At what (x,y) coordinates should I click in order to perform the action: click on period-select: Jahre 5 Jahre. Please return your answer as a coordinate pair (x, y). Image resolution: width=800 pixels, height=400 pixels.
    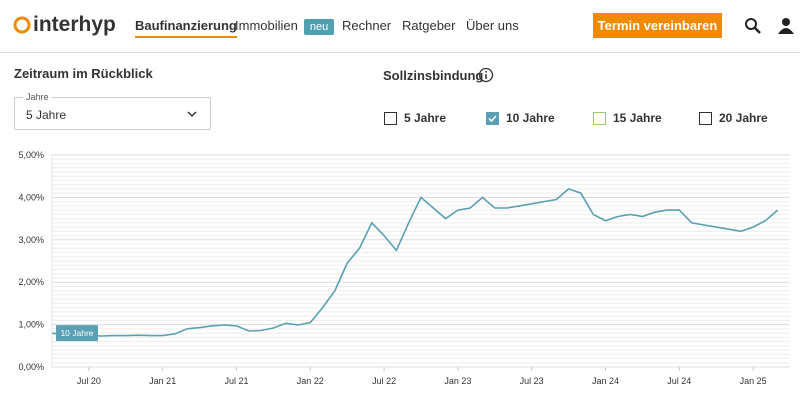
    Looking at the image, I should click on (112, 111).